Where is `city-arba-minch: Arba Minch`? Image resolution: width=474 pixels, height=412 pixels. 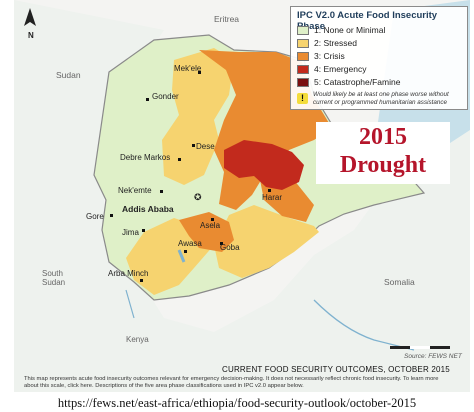 city-arba-minch: Arba Minch is located at coordinates (128, 273).